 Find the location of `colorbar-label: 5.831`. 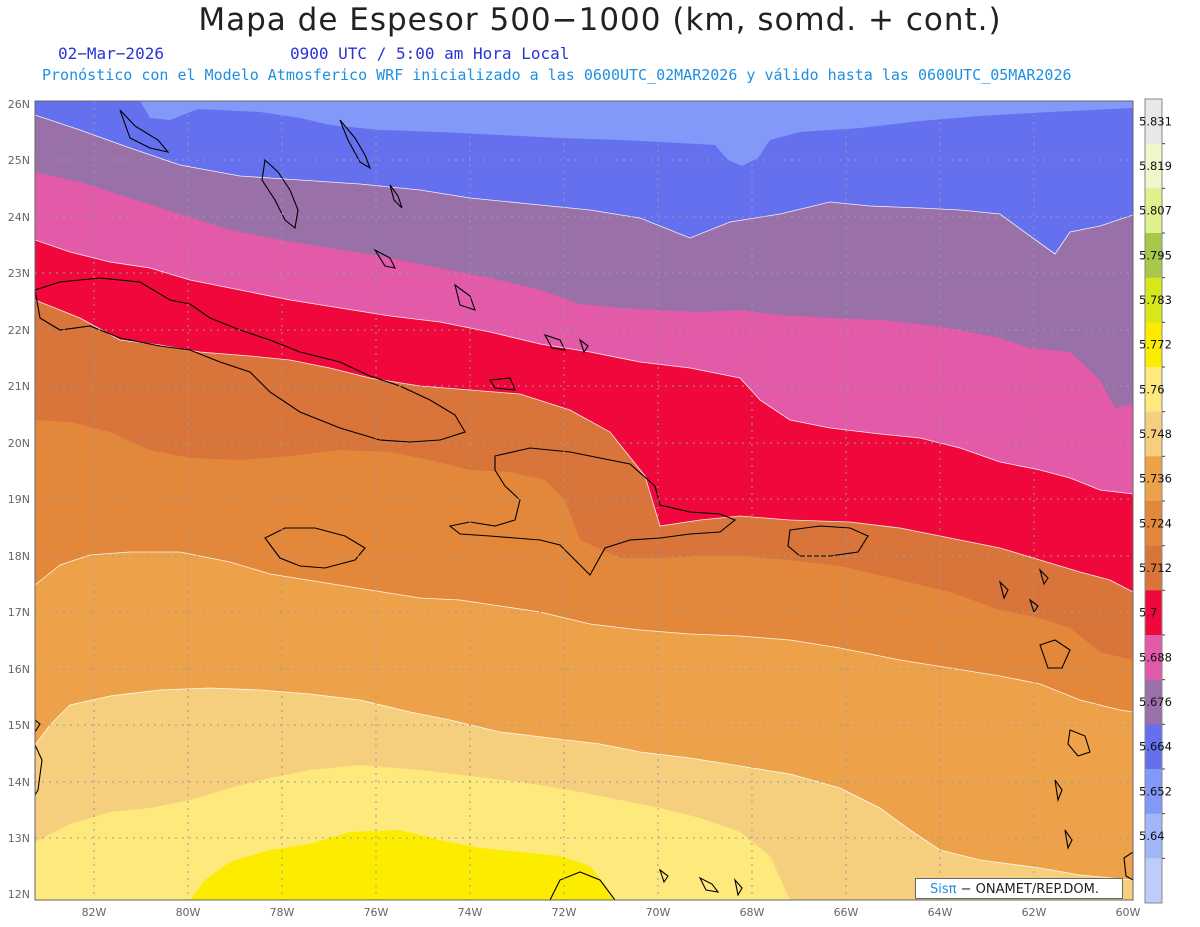

colorbar-label: 5.831 is located at coordinates (1155, 121).